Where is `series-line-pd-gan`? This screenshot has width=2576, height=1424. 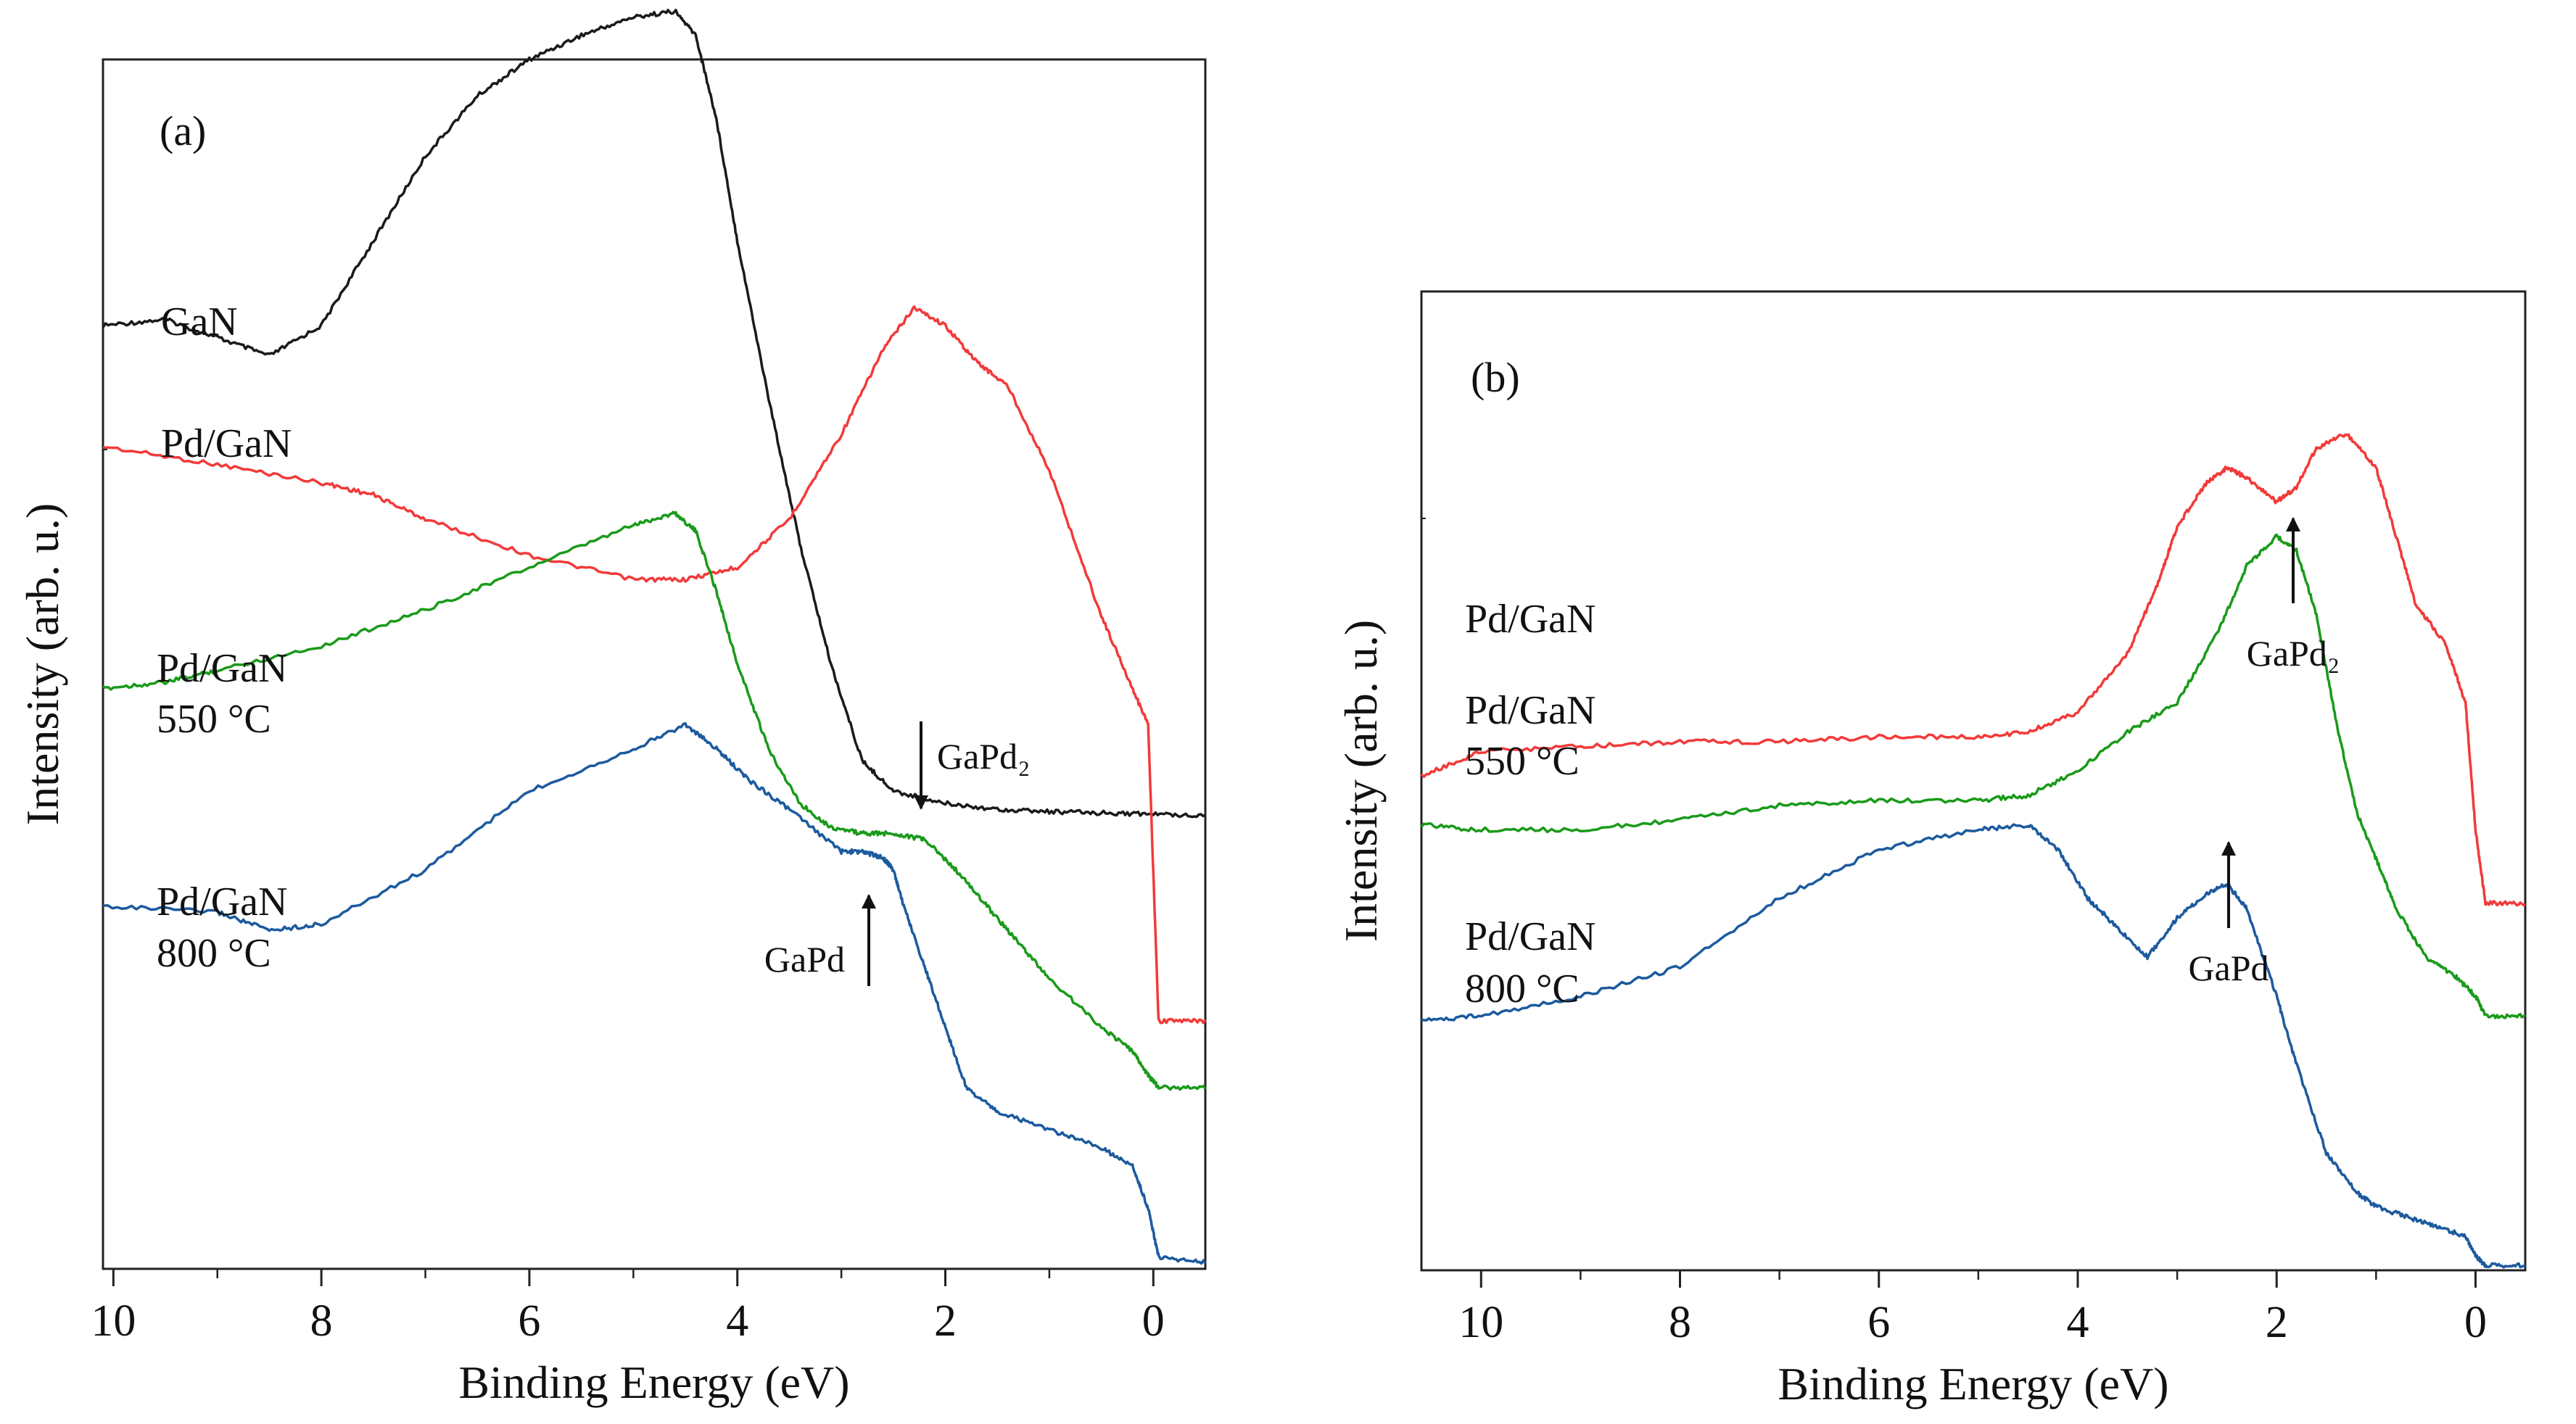 series-line-pd-gan is located at coordinates (1973, 670).